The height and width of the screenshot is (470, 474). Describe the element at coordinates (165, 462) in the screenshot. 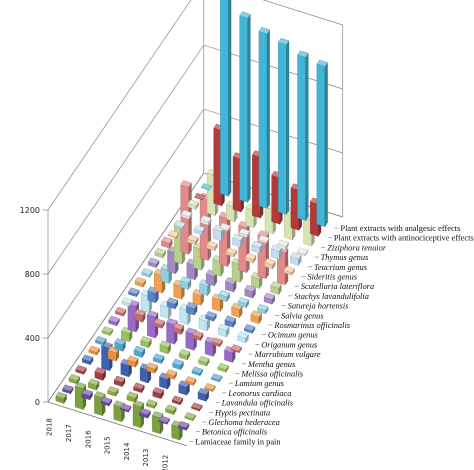

I see `x-tick-label: 2012` at that location.